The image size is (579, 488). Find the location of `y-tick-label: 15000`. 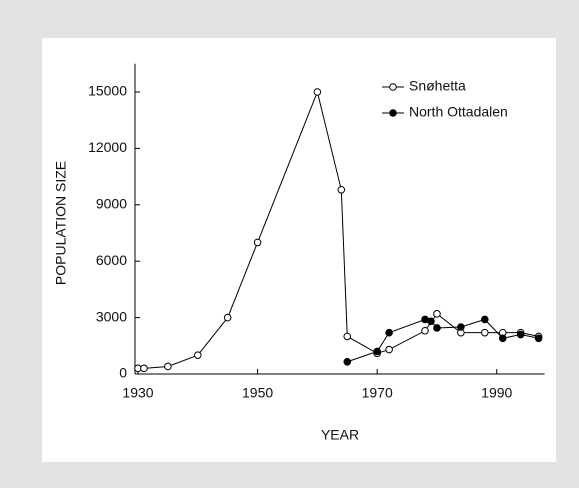

y-tick-label: 15000 is located at coordinates (107, 91).